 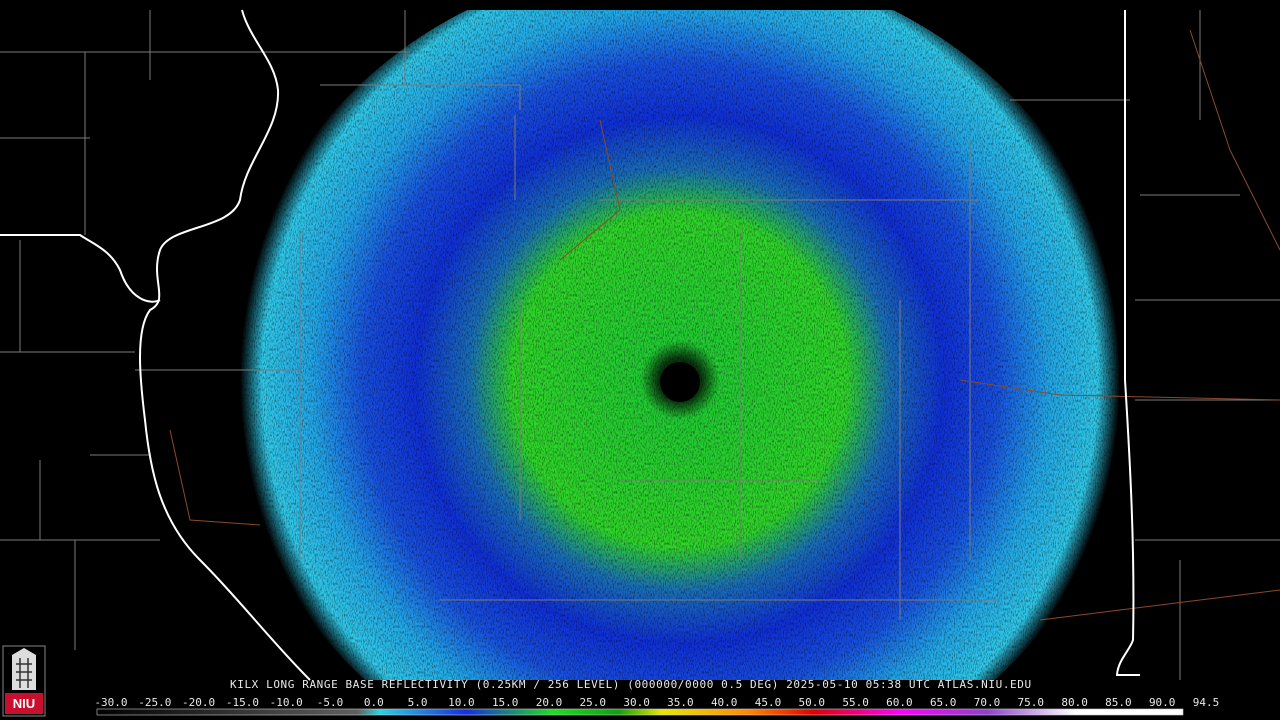 I want to click on colorbar-label: 90.0, so click(x=1162, y=702).